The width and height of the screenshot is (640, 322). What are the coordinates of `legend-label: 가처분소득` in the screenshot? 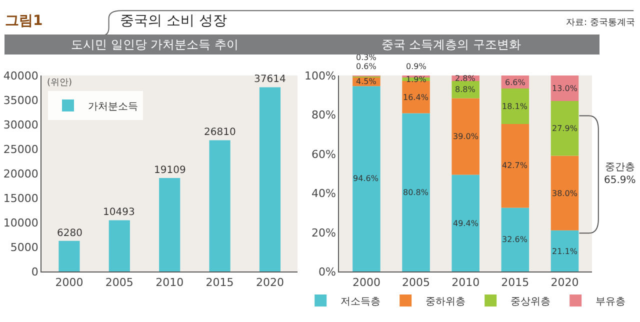 It's located at (113, 106).